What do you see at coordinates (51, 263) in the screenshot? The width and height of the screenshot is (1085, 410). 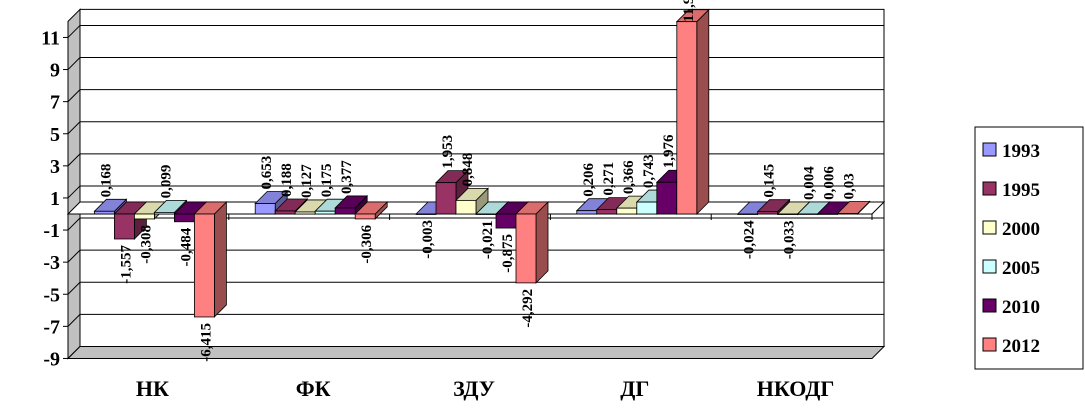 I see `y-tick-label: -3` at bounding box center [51, 263].